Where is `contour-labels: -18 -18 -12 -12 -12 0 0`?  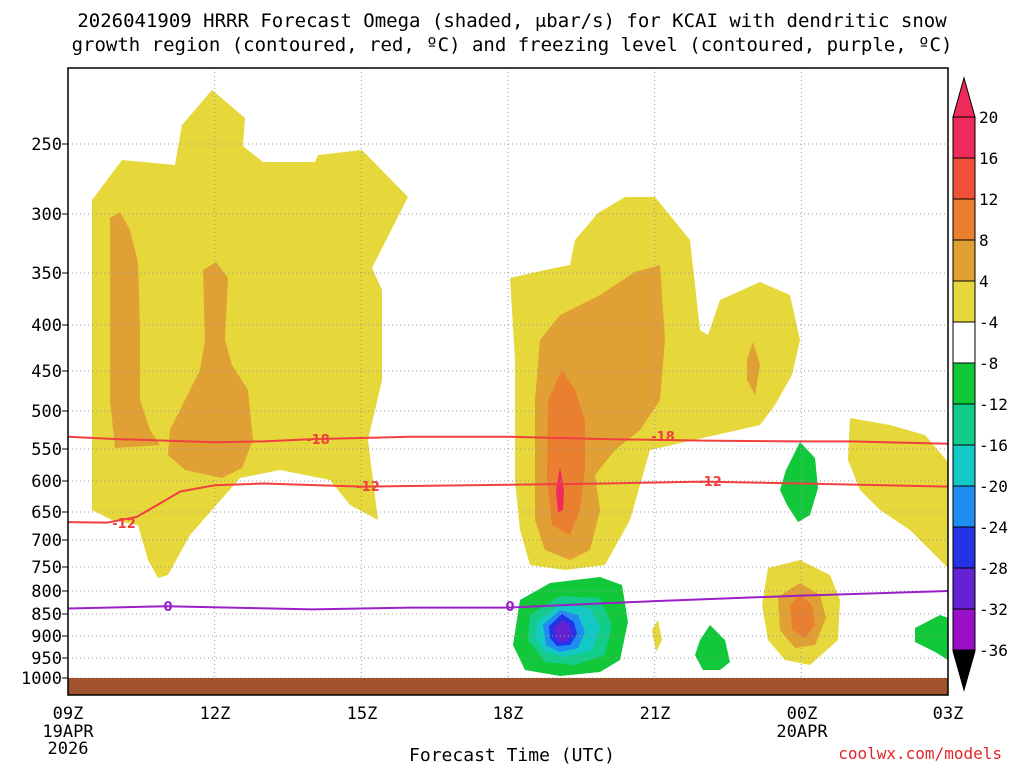
contour-labels: -18 -18 -12 -12 -12 0 0 is located at coordinates (417, 522).